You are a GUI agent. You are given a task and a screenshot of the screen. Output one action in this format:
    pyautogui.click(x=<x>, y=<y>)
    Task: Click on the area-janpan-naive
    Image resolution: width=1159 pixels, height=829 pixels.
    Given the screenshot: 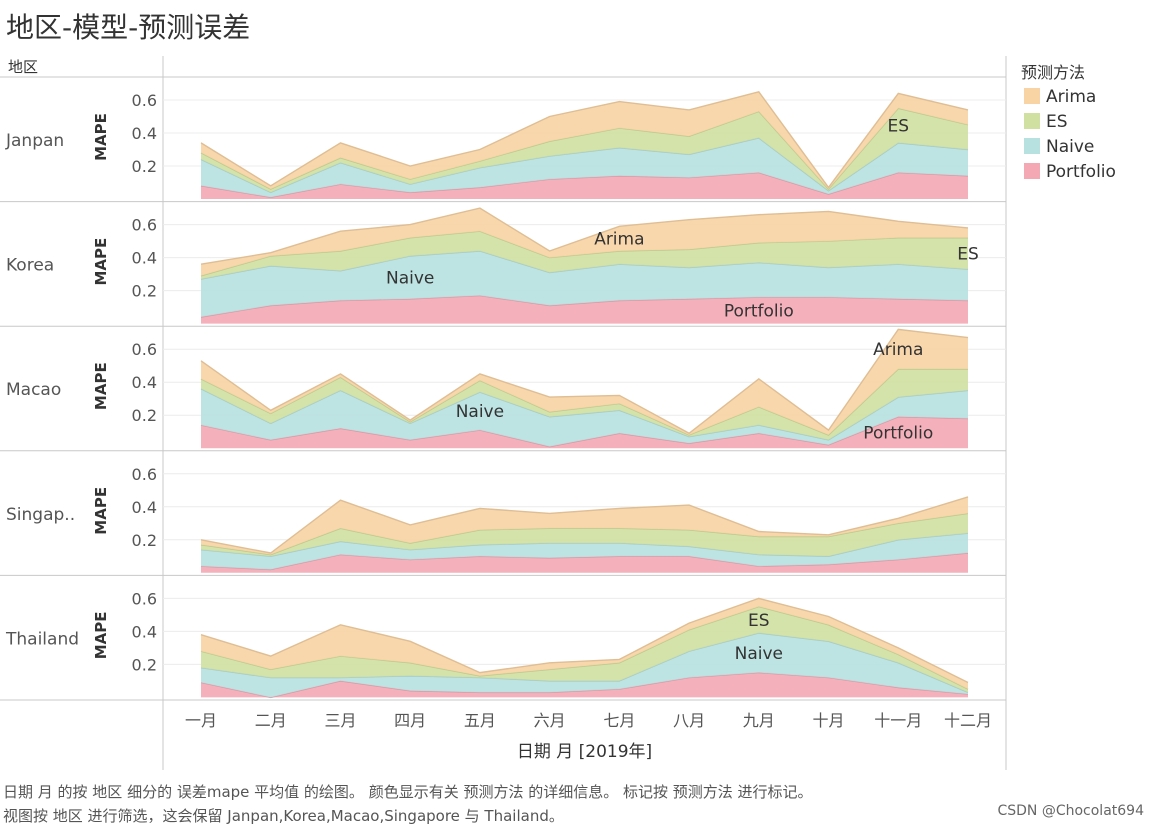 What is the action you would take?
    pyautogui.click(x=584, y=167)
    